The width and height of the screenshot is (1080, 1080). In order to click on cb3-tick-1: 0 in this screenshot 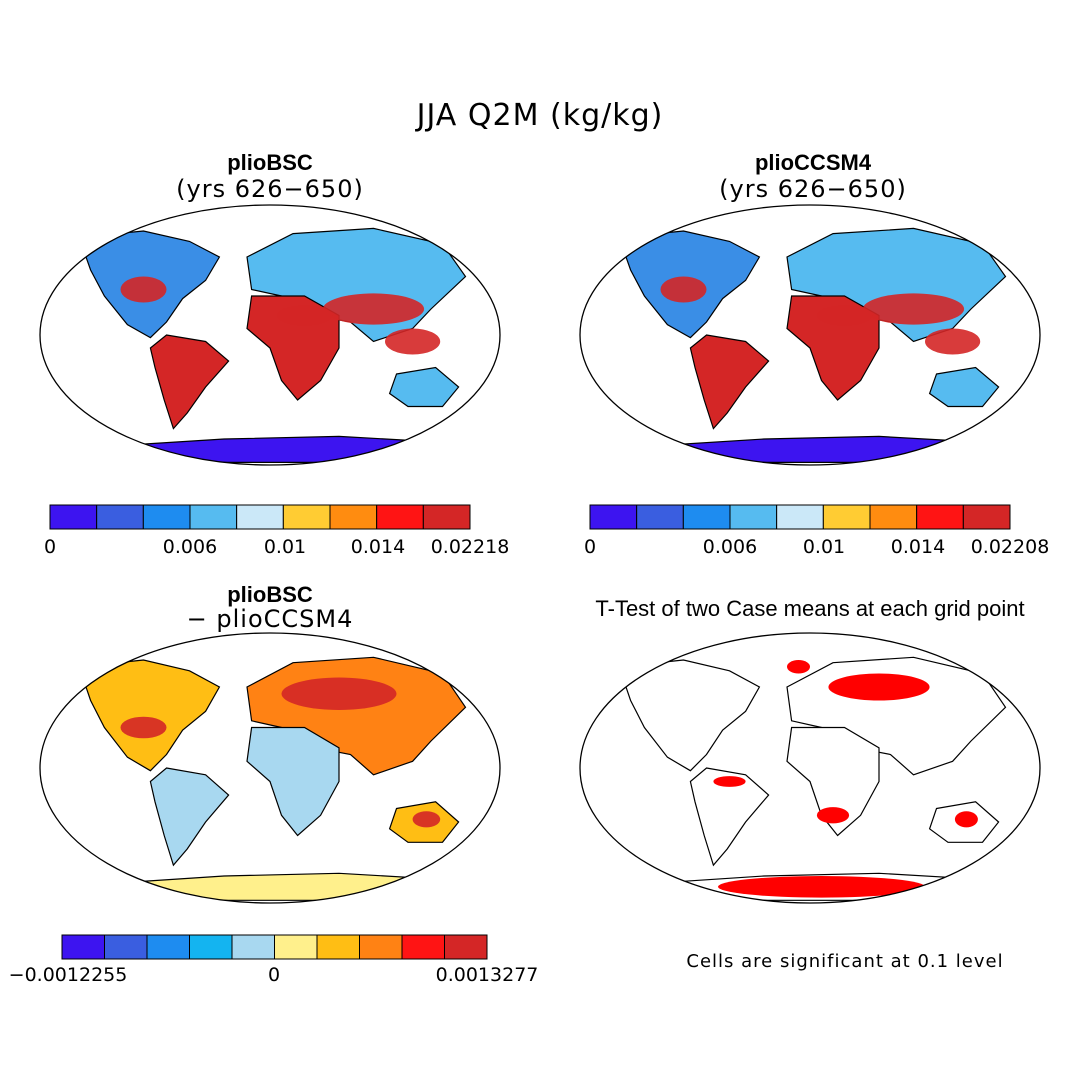, I will do `click(274, 975)`.